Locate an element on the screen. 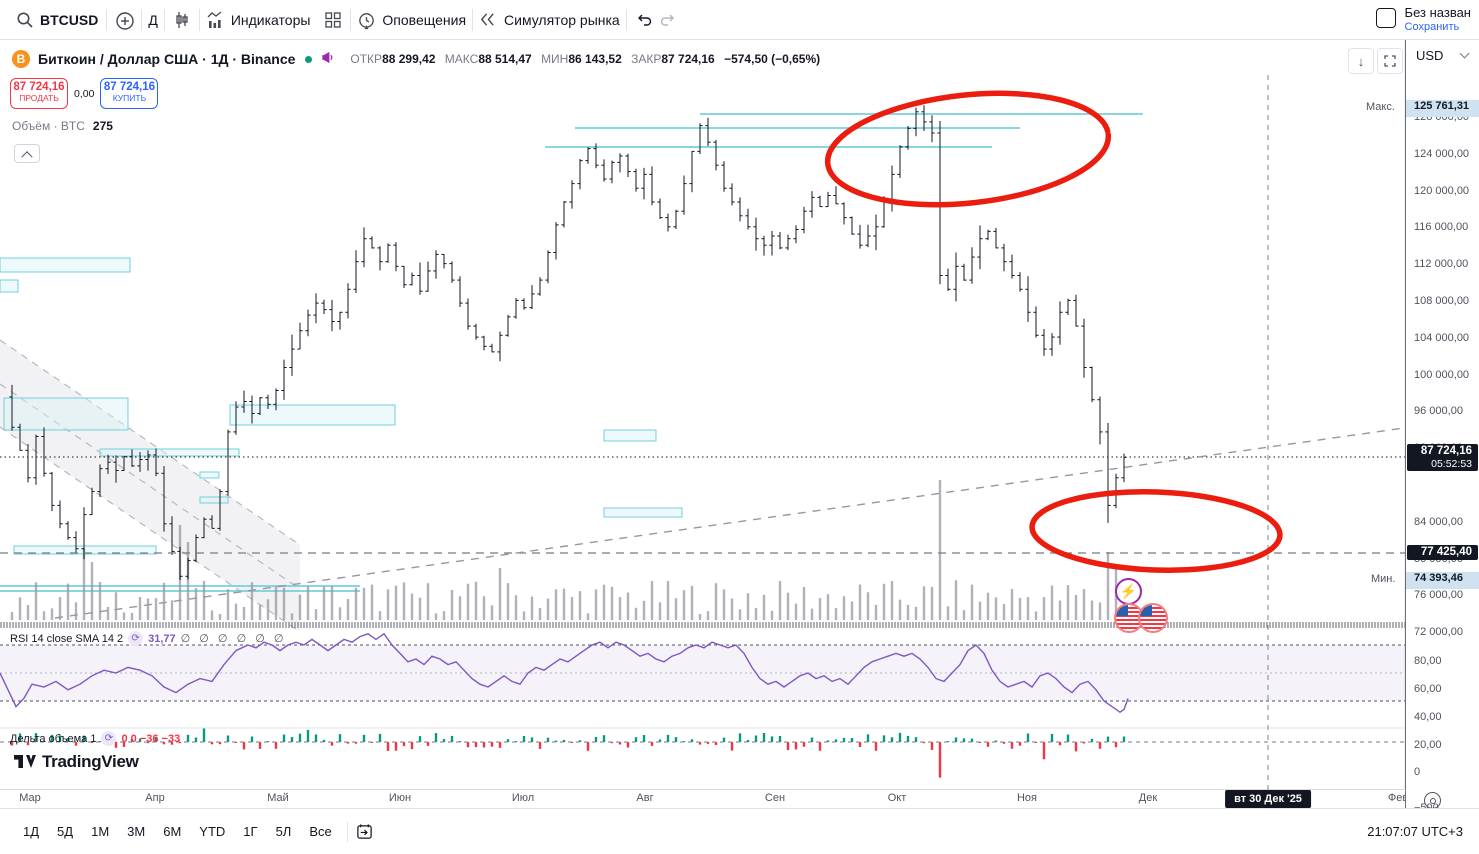 The height and width of the screenshot is (854, 1479). scale-tick: 96 000,00 is located at coordinates (1438, 411).